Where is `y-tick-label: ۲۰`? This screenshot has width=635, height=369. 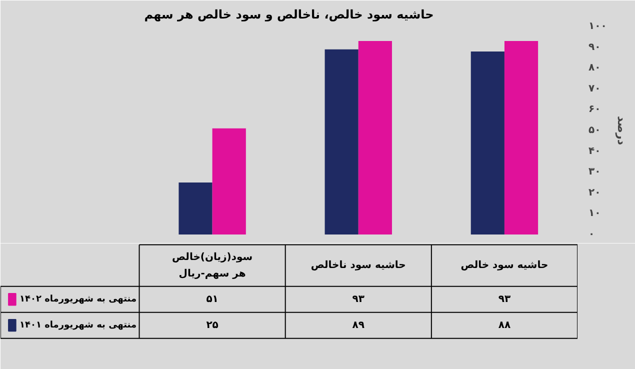 y-tick-label: ۲۰ is located at coordinates (594, 192).